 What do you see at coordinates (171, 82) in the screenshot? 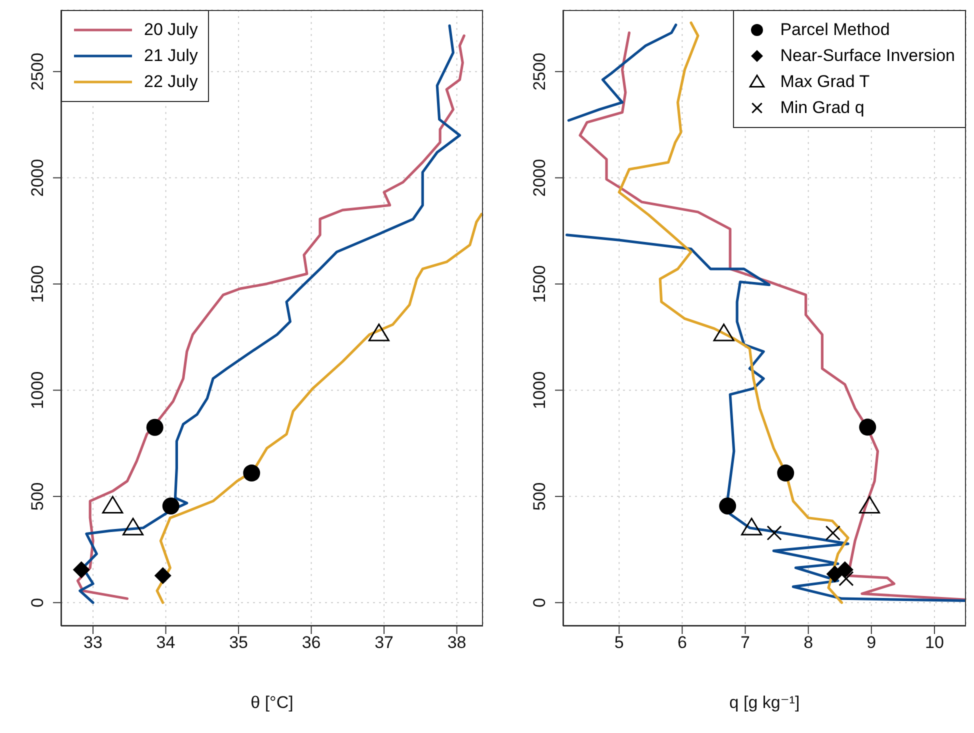
I see `legend-label: 22 July` at bounding box center [171, 82].